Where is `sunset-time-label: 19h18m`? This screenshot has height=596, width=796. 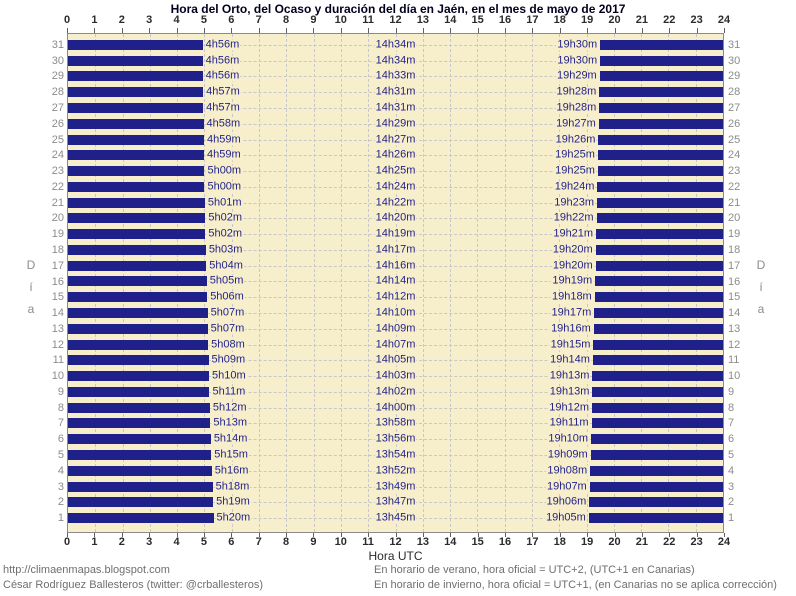
sunset-time-label: 19h18m is located at coordinates (571, 296).